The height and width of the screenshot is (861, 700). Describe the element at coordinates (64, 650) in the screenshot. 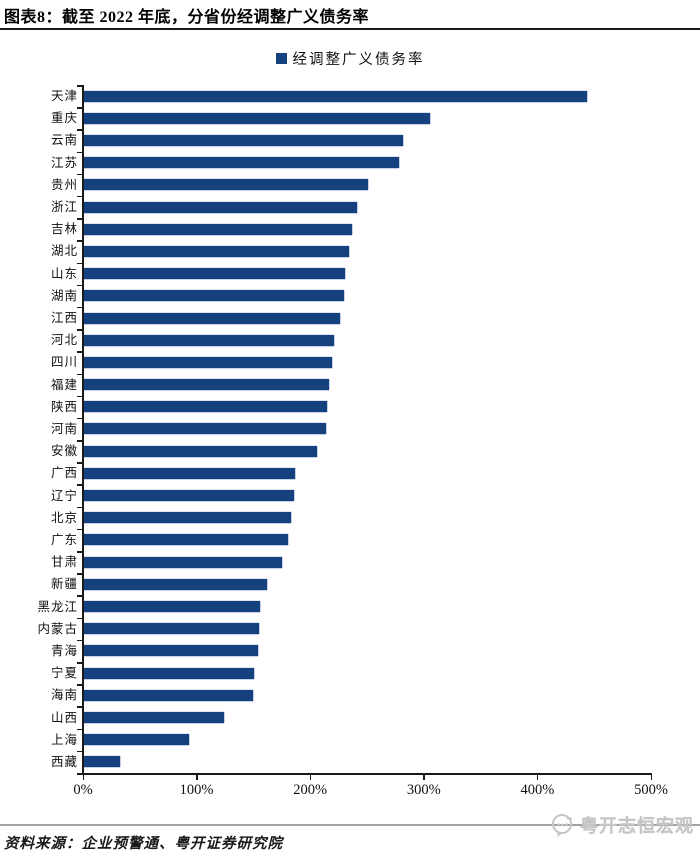

I see `category-label: 青海` at that location.